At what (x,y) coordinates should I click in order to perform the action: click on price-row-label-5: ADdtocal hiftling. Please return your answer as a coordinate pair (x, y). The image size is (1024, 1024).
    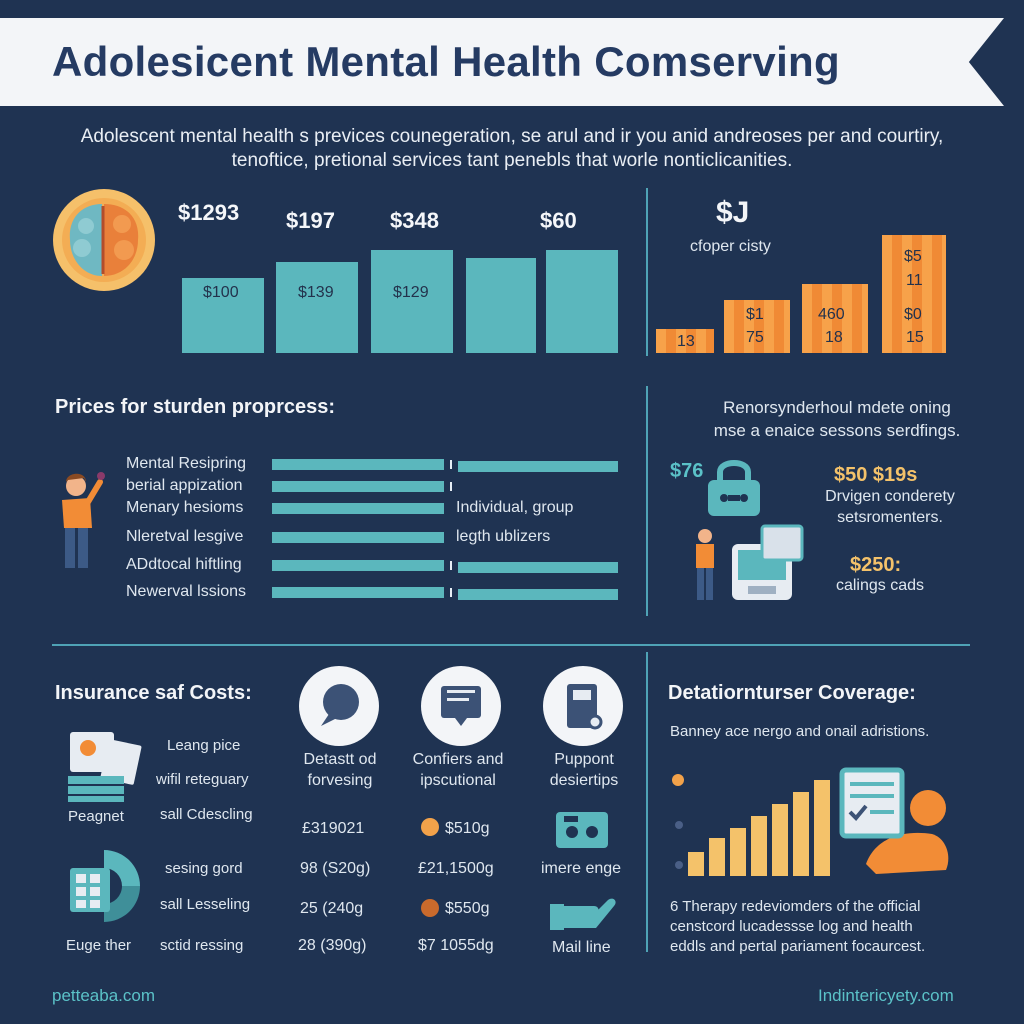
    Looking at the image, I should click on (184, 564).